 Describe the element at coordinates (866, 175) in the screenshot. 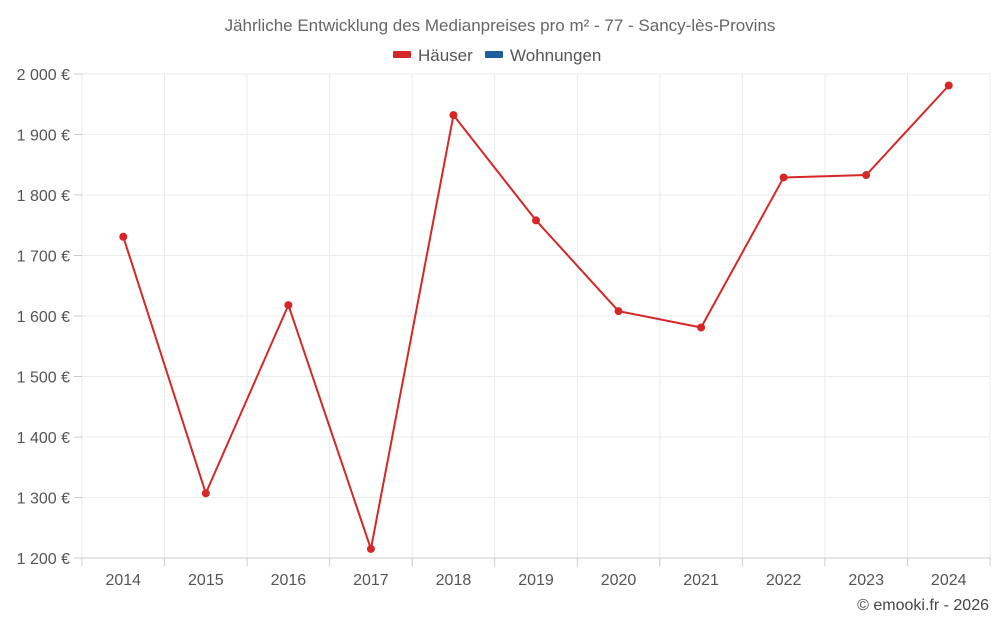

I see `data-point-2023` at that location.